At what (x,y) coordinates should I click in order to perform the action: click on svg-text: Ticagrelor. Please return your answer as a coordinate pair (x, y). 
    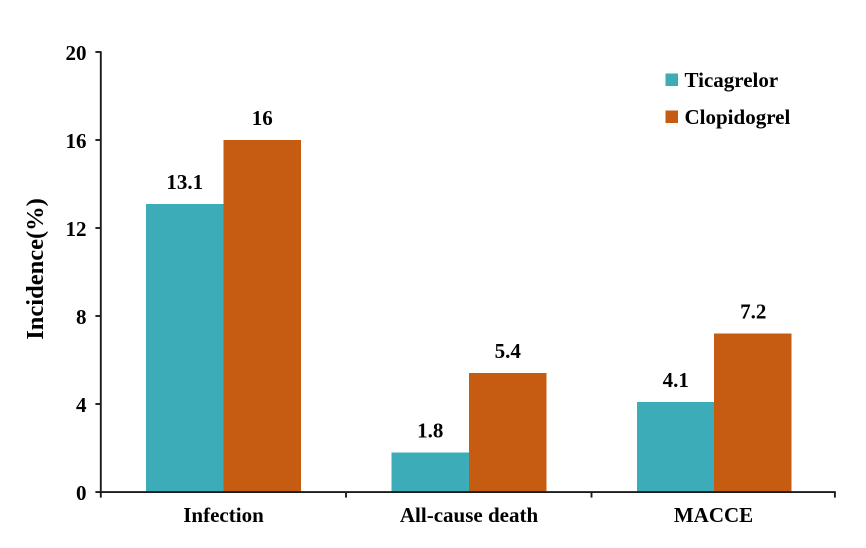
    Looking at the image, I should click on (732, 80).